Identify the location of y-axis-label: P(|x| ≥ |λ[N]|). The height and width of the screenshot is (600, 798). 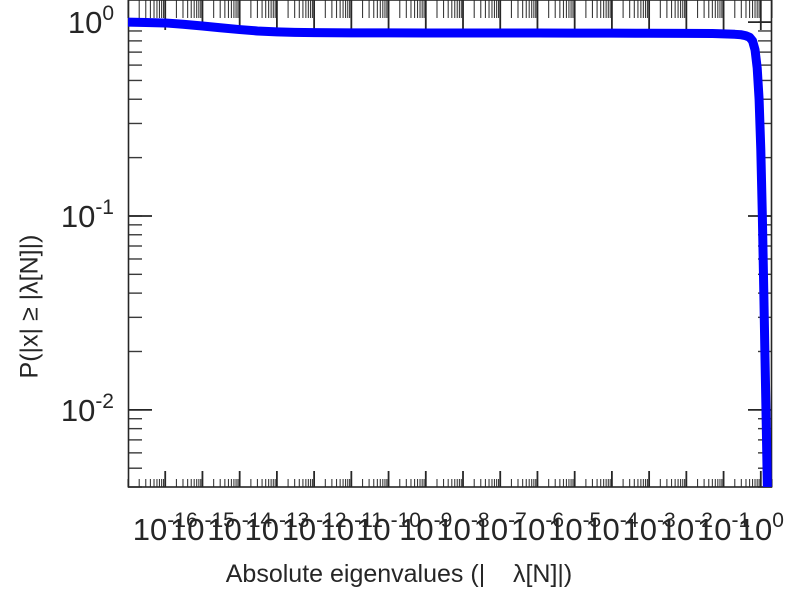
(29, 306).